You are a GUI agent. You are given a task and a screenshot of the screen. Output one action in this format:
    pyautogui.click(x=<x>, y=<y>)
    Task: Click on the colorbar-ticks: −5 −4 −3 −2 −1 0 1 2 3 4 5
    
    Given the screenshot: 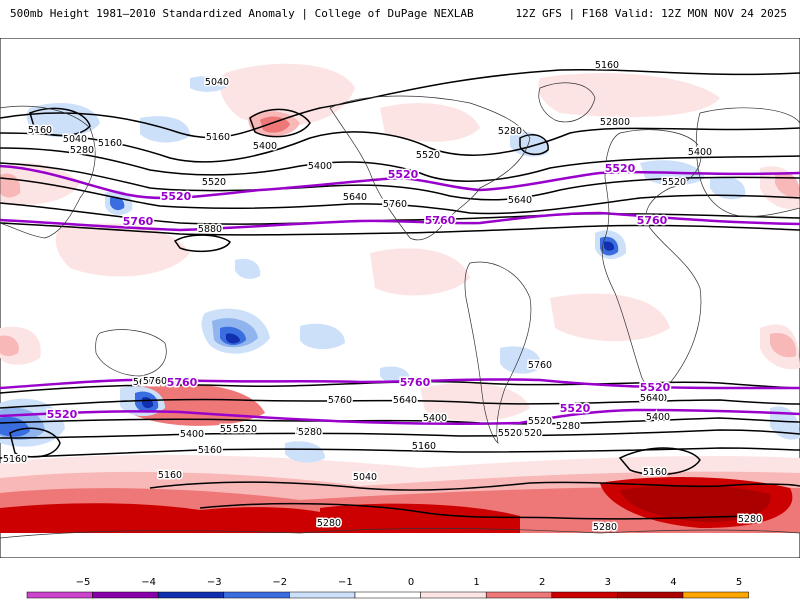 What is the action you would take?
    pyautogui.click(x=409, y=582)
    